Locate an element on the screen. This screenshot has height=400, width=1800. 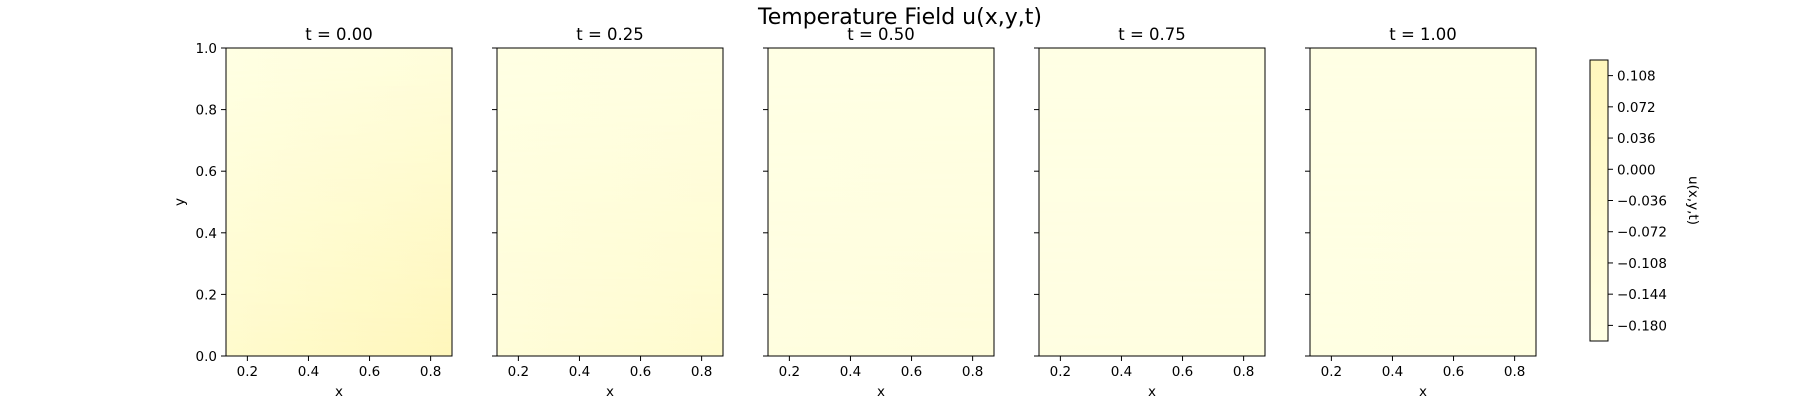
colorbar-tick-label: −0.036 is located at coordinates (1642, 202).